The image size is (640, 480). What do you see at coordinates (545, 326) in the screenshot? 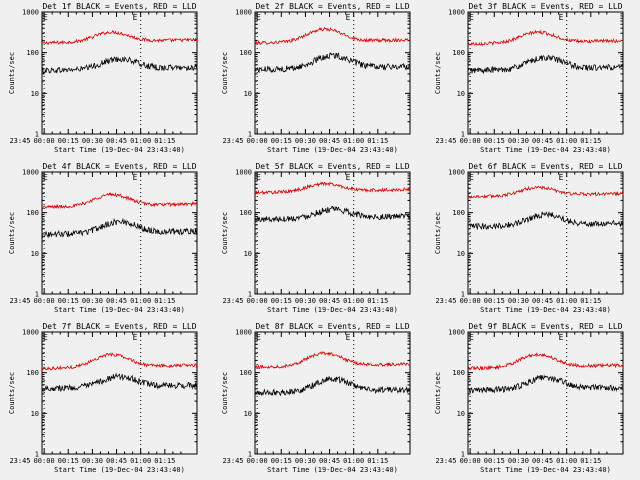
I see `chart-title: Det 9f BLACK = Events, RED = LLD` at bounding box center [545, 326].